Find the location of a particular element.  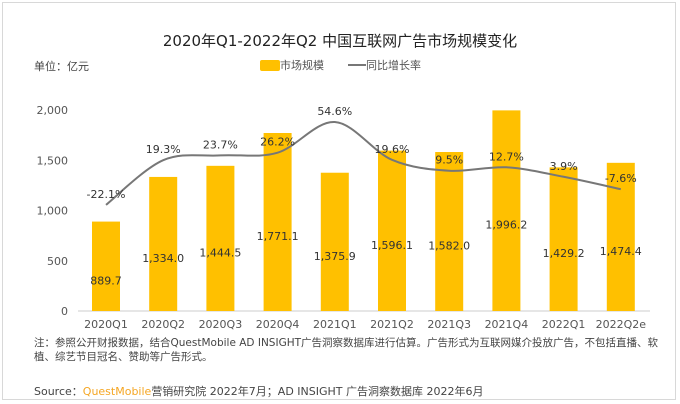

x-tick-label: 2021Q2 is located at coordinates (392, 324).